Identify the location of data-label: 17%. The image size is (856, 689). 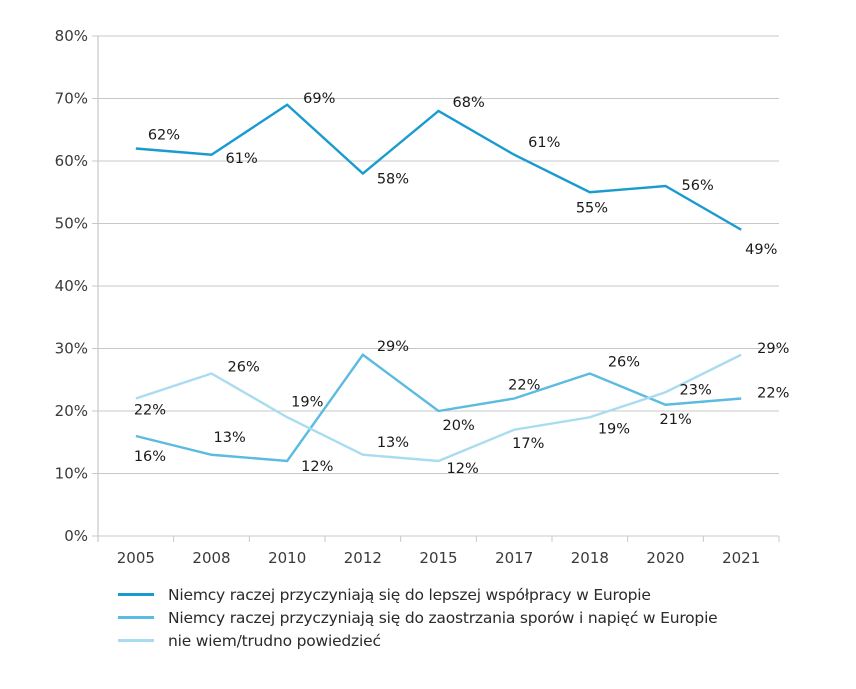
(528, 444).